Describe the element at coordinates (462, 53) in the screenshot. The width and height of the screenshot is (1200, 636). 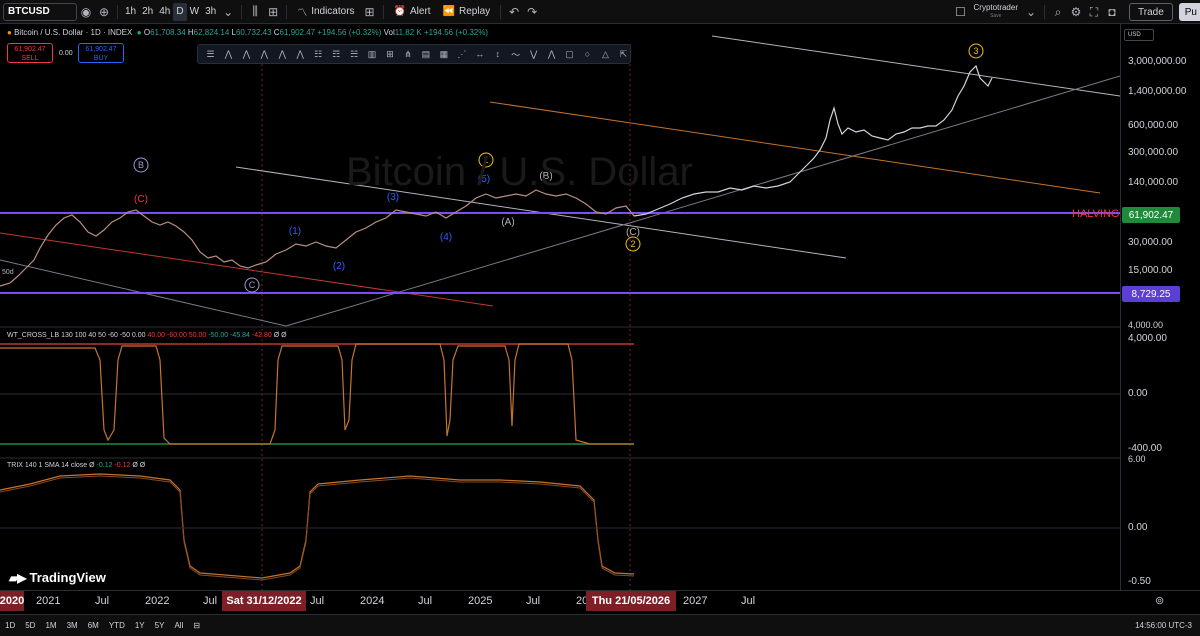
I see `forecast-icon: ⋰` at that location.